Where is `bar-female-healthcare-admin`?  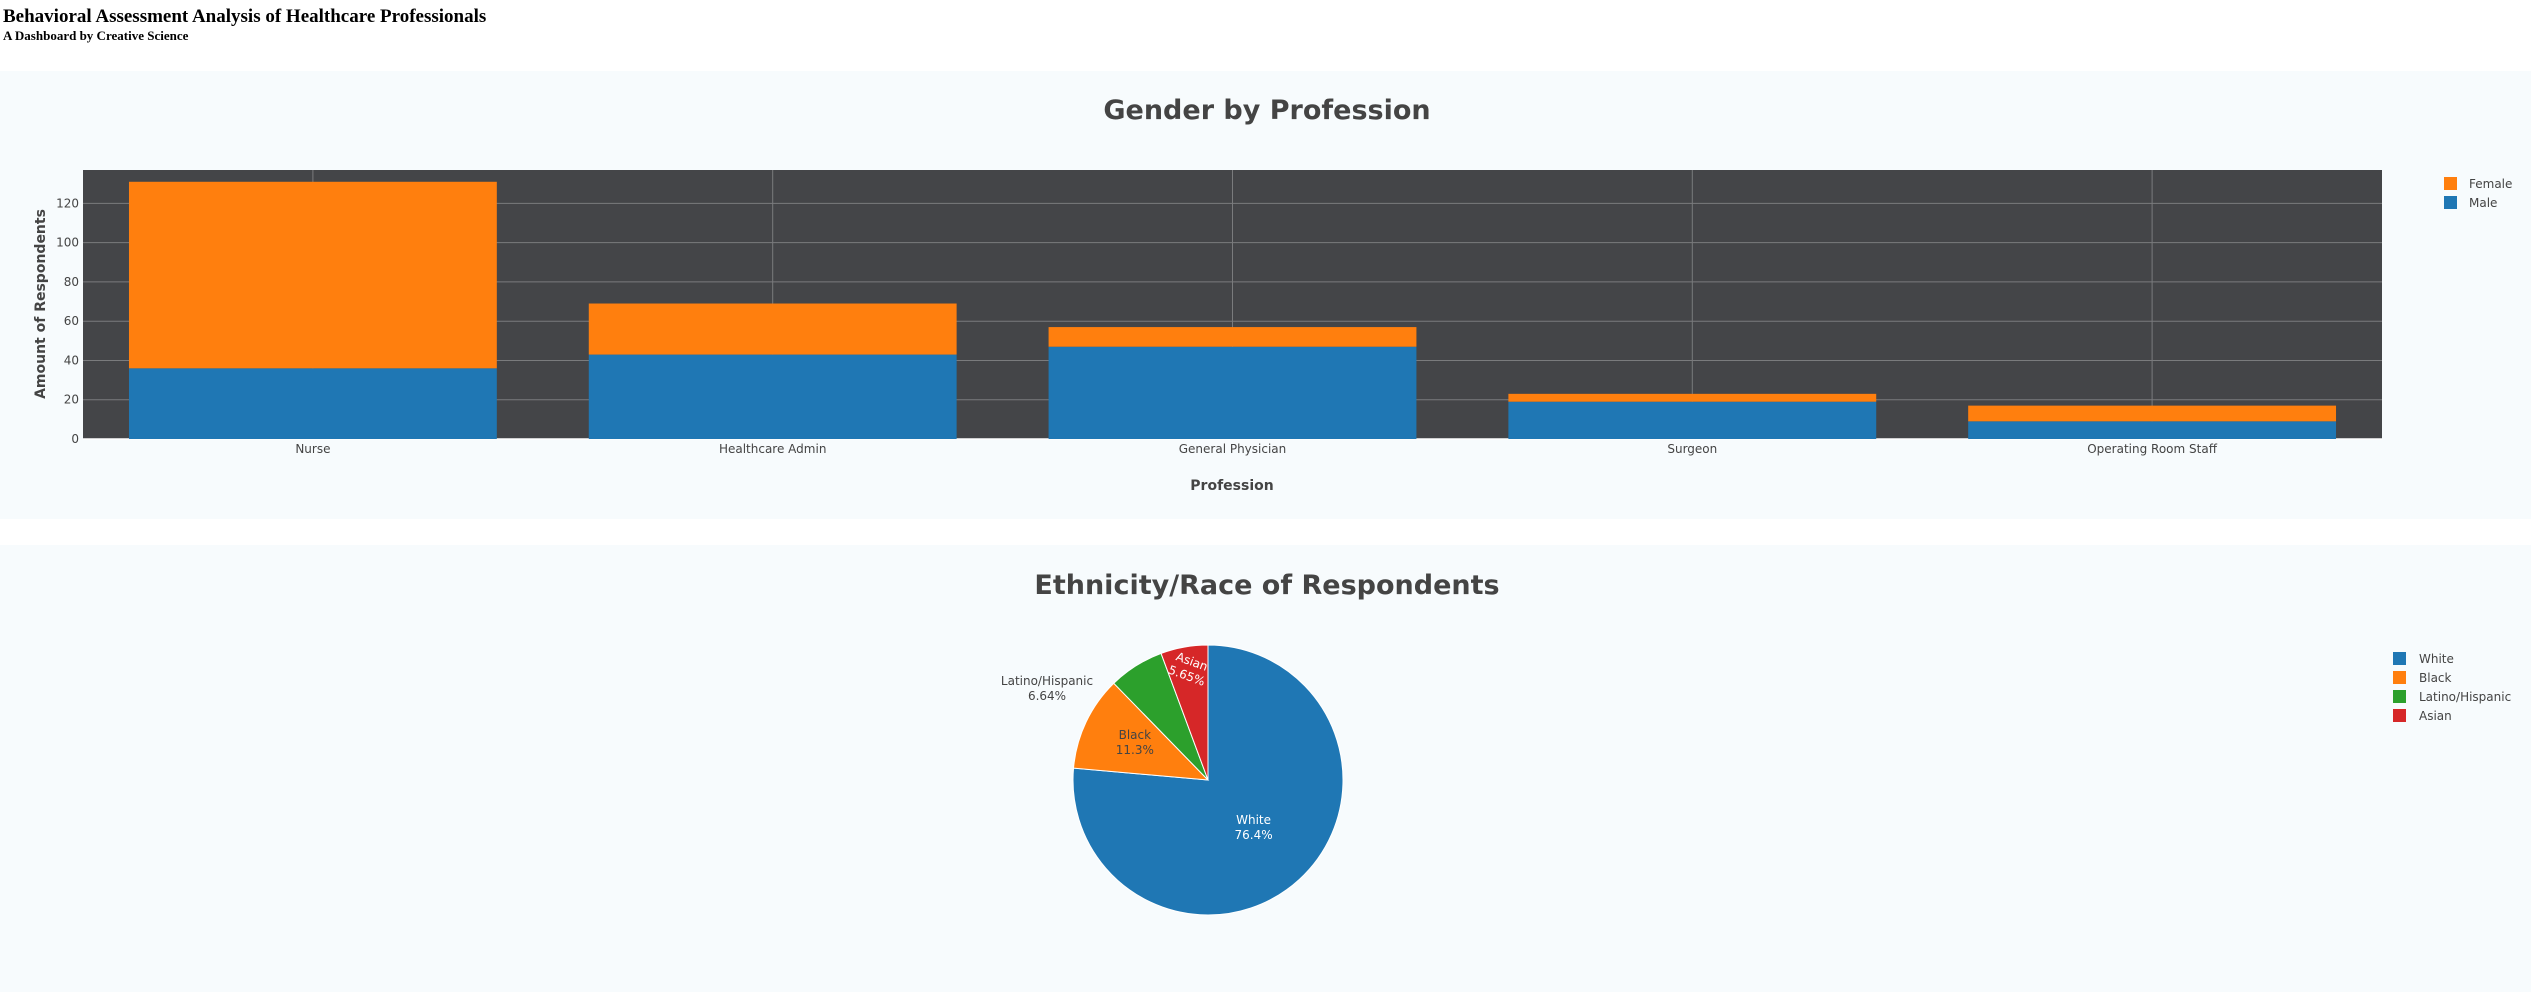 bar-female-healthcare-admin is located at coordinates (772, 329).